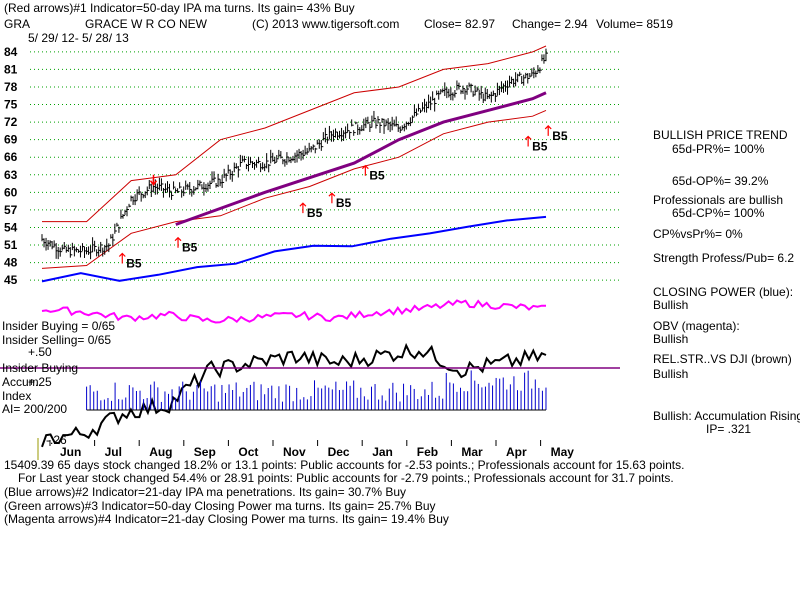 This screenshot has width=800, height=600. I want to click on relative-strength-line, so click(294, 395).